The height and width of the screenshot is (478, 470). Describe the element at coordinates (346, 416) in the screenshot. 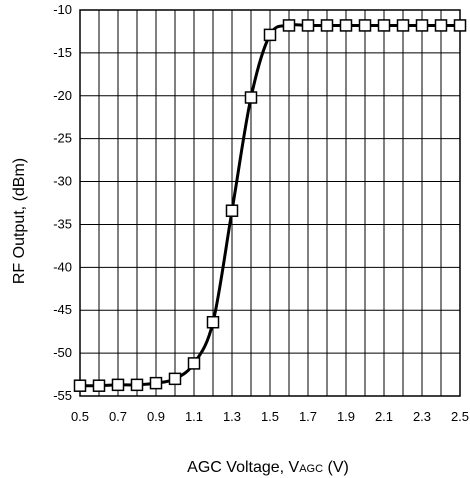

I see `x-tick-label: 1.9` at that location.